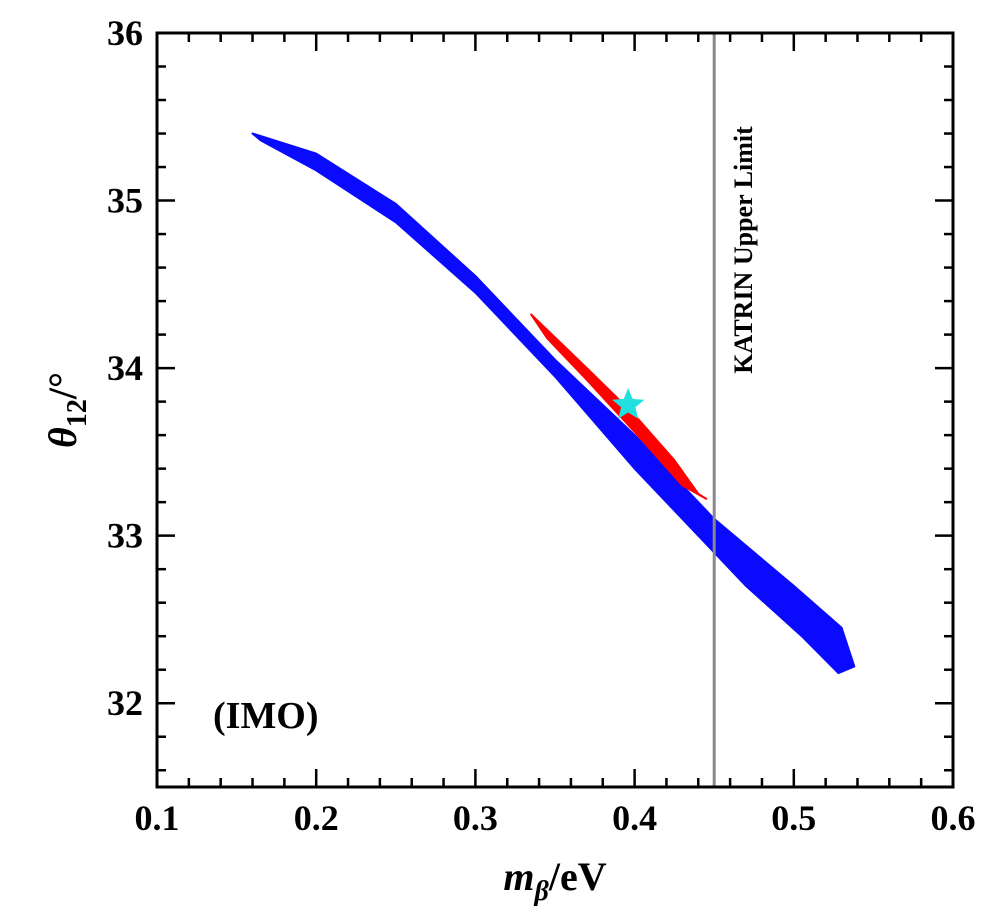 This screenshot has height=907, width=997. I want to click on x-tick-label: 0.4, so click(634, 818).